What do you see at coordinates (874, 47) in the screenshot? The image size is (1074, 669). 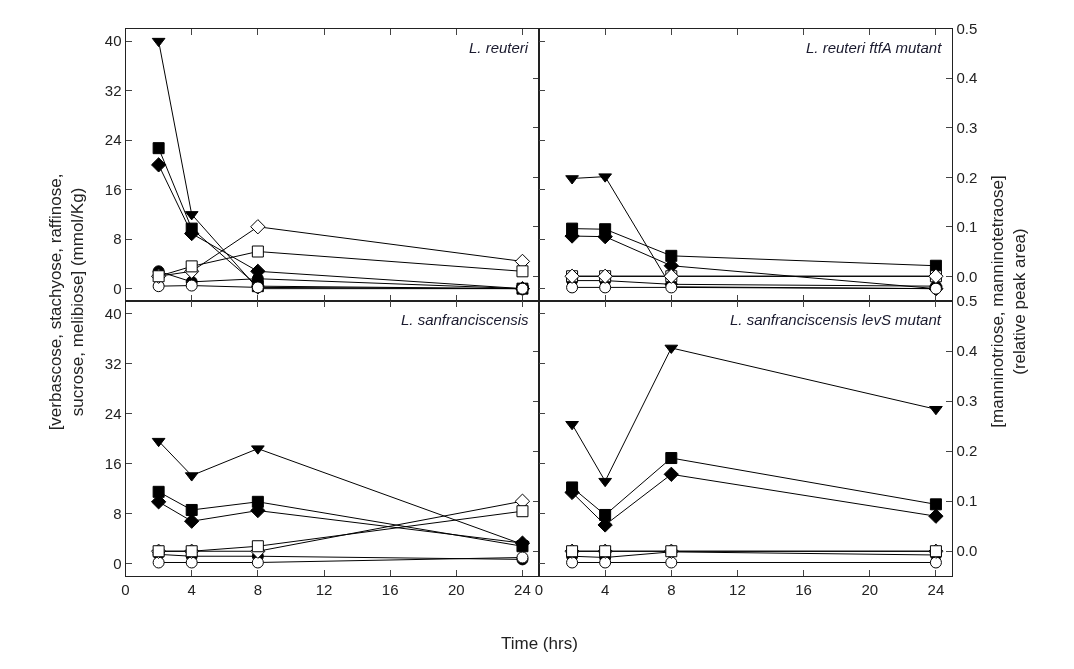 I see `text: L. reuteri ftfA mutant` at bounding box center [874, 47].